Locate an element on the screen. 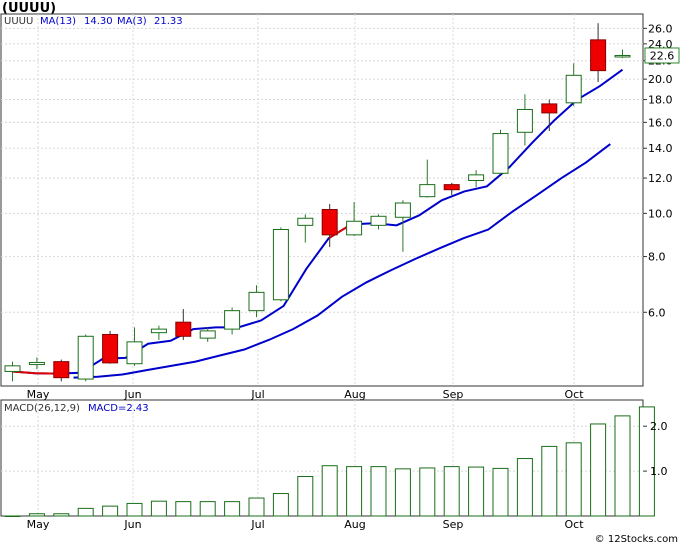  price-month-label: Jul is located at coordinates (257, 394).